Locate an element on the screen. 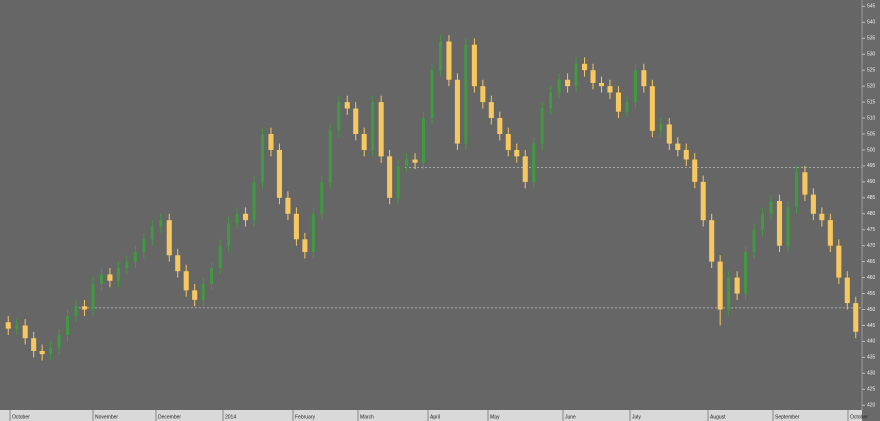 This screenshot has height=421, width=880. x-axis-panel is located at coordinates (431, 415).